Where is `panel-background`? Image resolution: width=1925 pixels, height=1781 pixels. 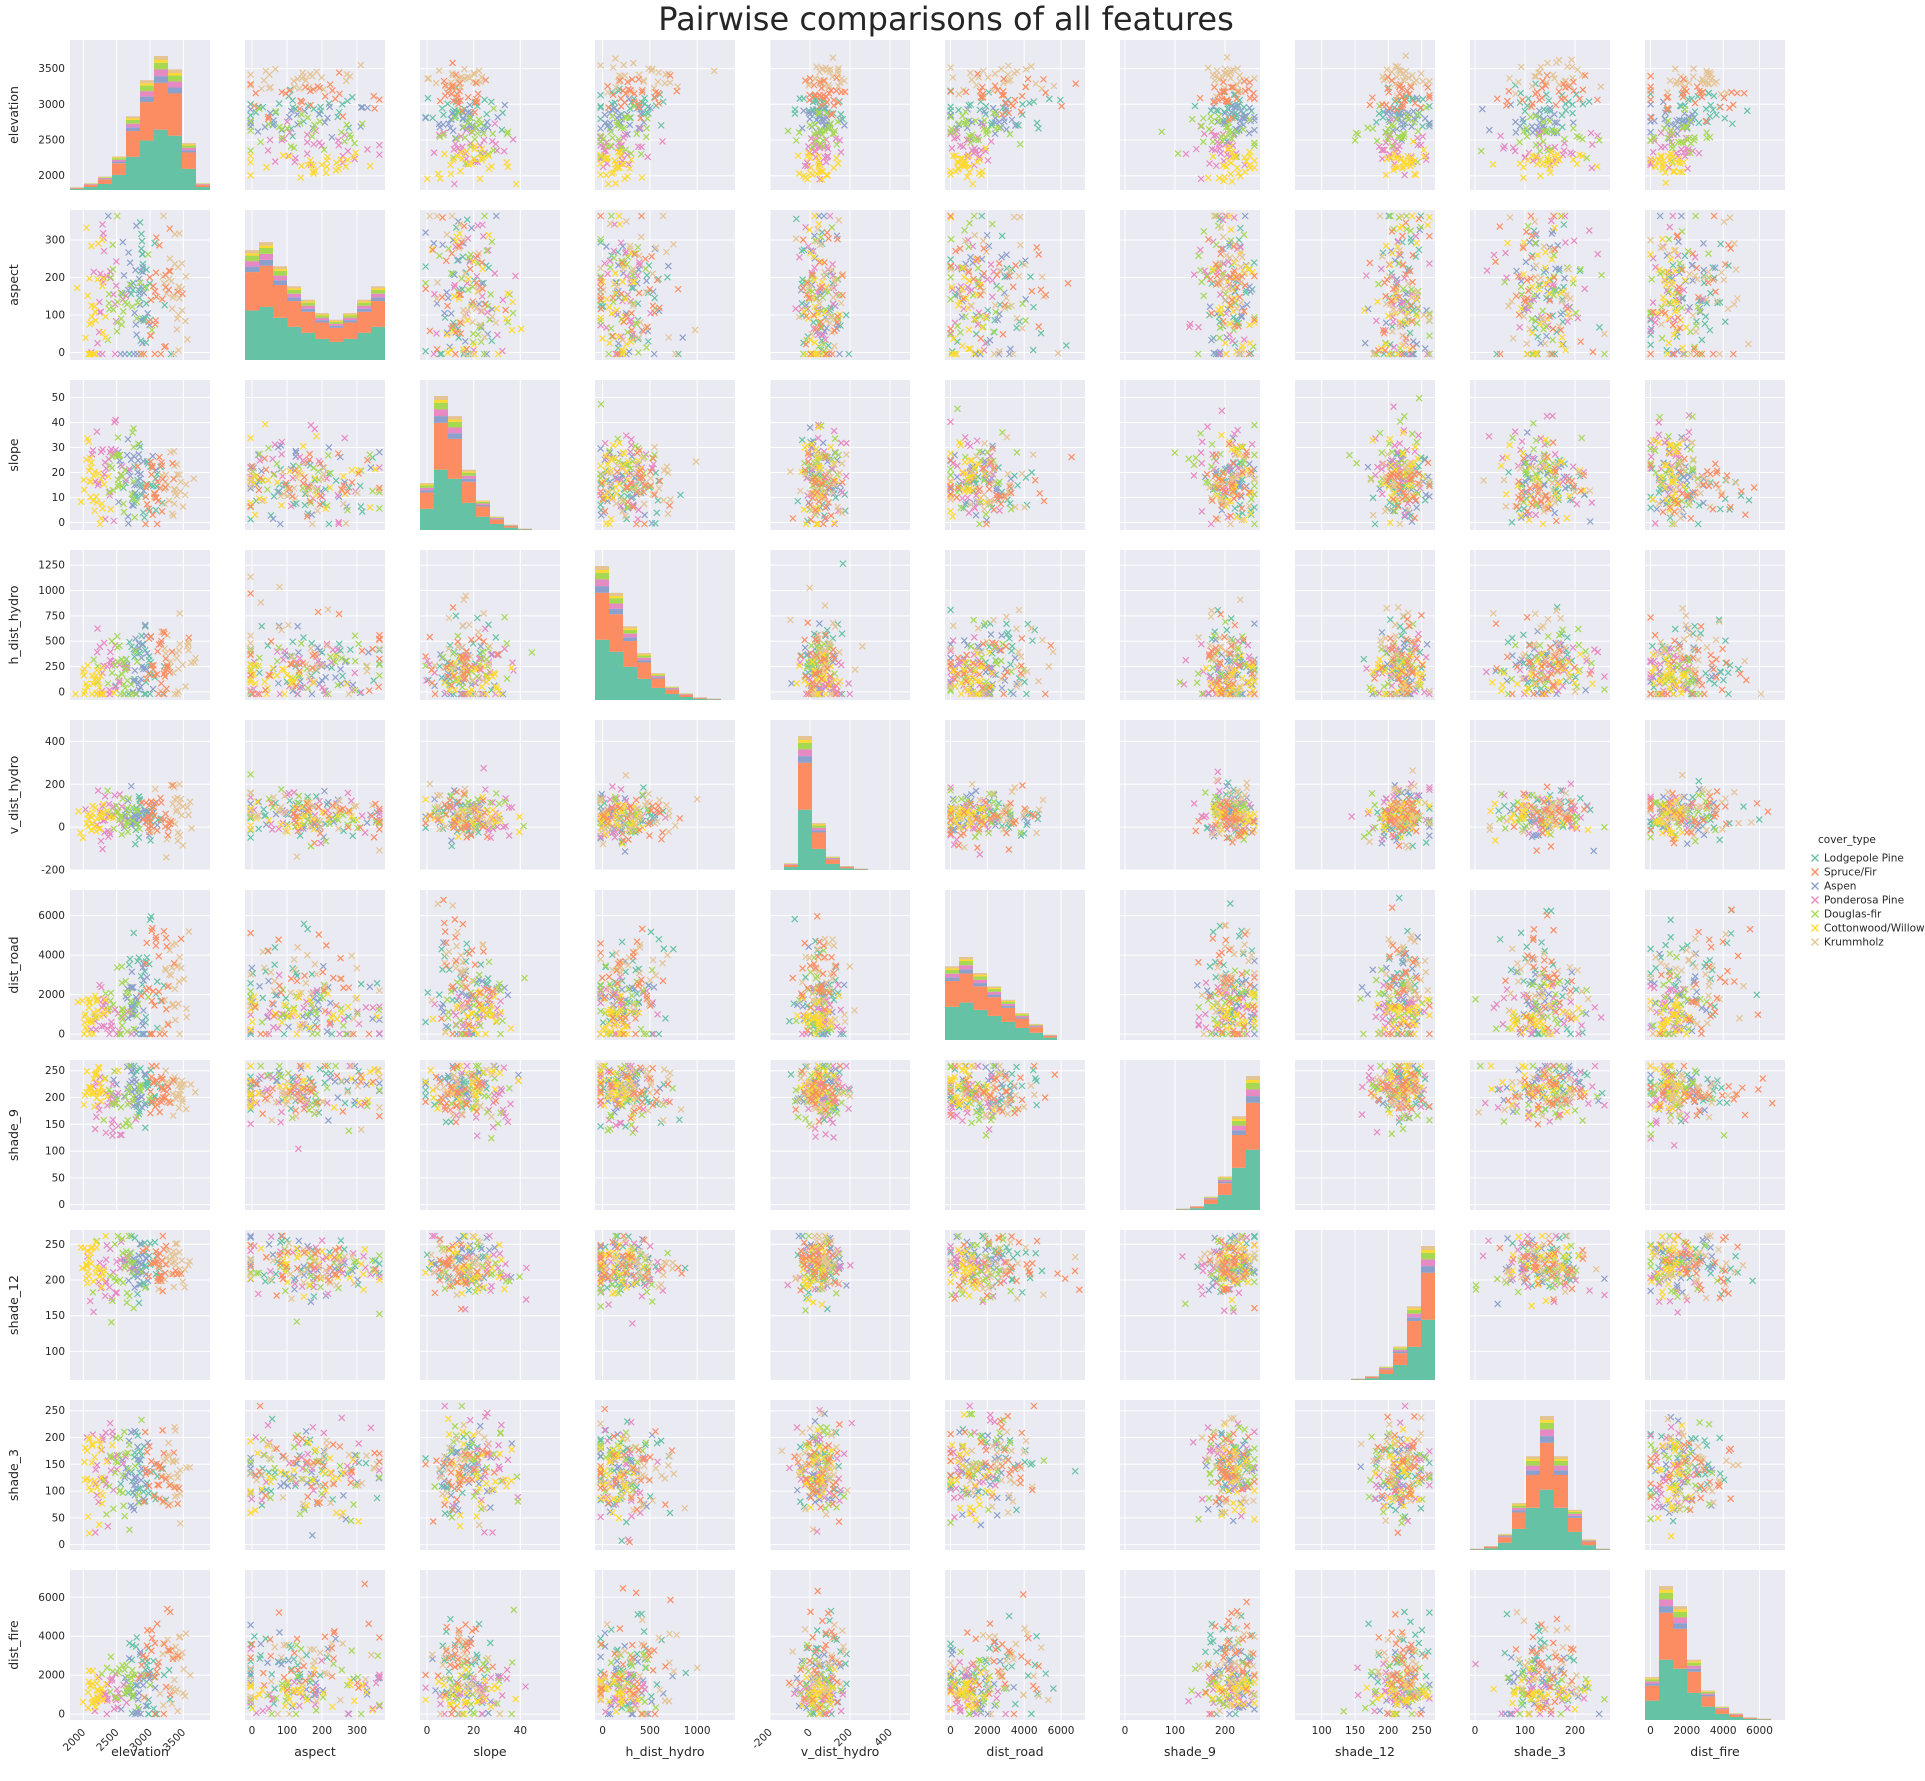 panel-background is located at coordinates (490, 285).